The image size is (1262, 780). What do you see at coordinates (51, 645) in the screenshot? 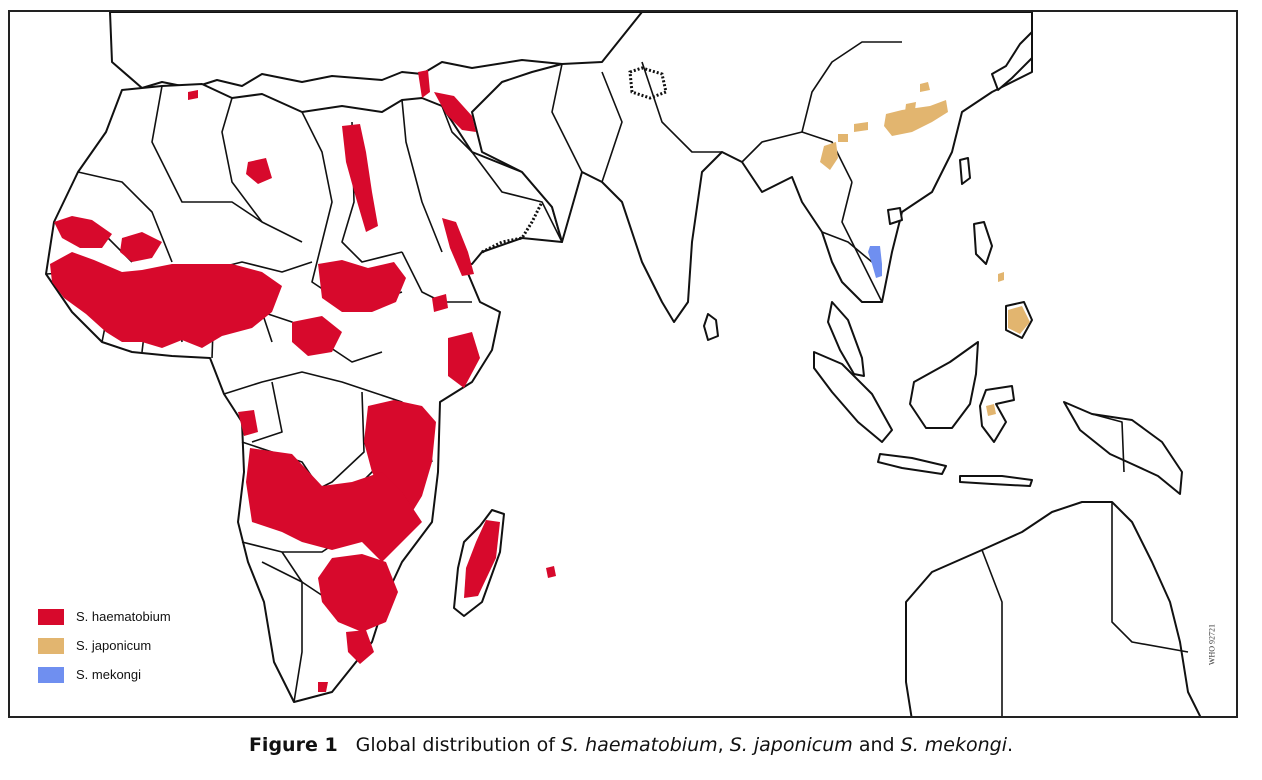
I see `legend-swatch-japonicum` at bounding box center [51, 645].